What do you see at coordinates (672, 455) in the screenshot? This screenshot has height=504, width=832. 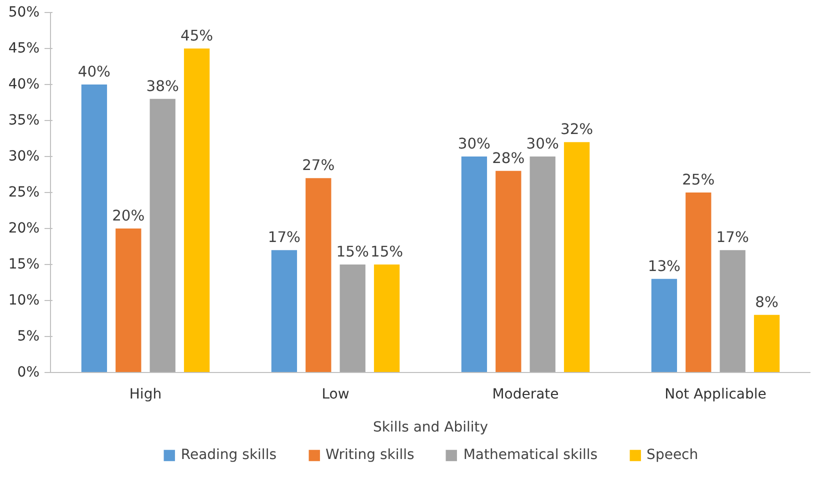 I see `legend-label: Speech` at bounding box center [672, 455].